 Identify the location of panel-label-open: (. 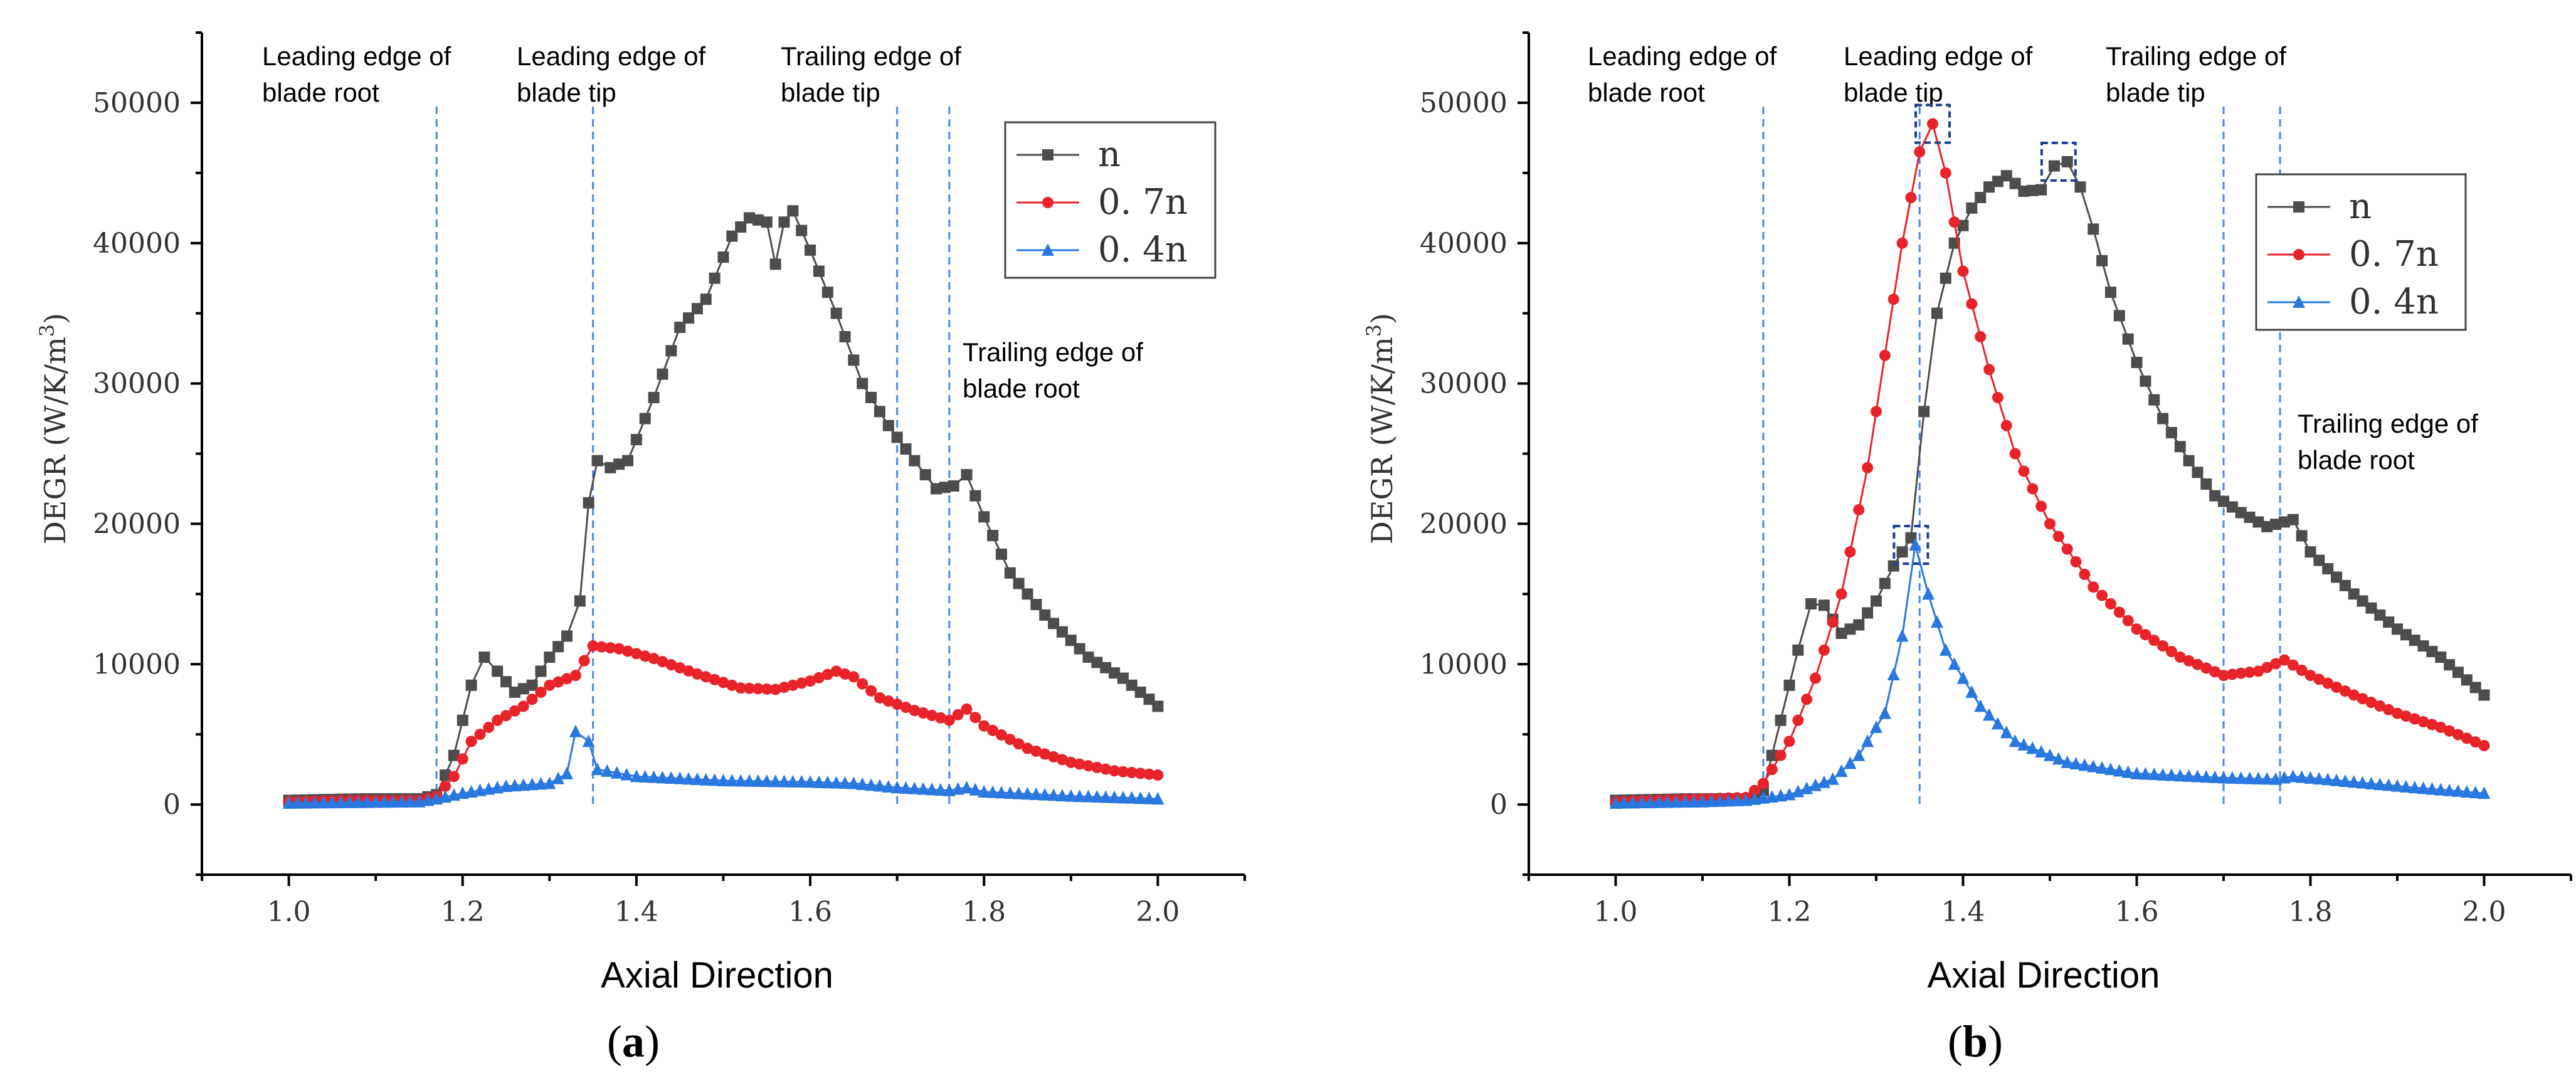
(1955, 1041).